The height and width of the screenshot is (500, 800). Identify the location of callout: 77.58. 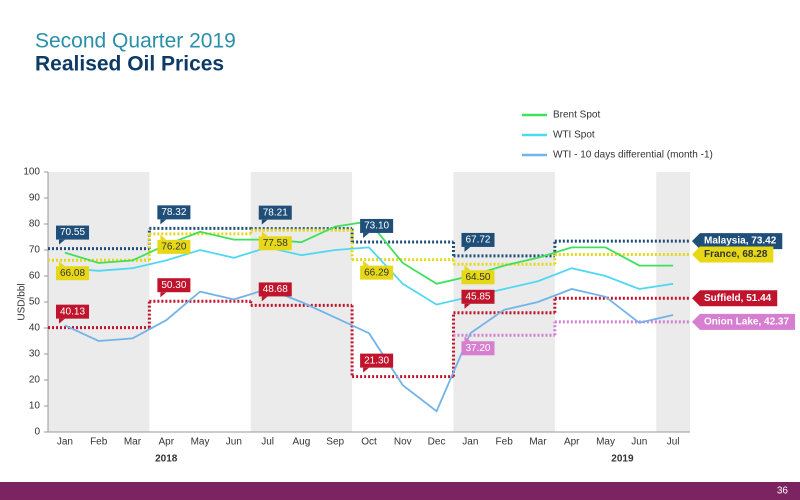
(275, 241).